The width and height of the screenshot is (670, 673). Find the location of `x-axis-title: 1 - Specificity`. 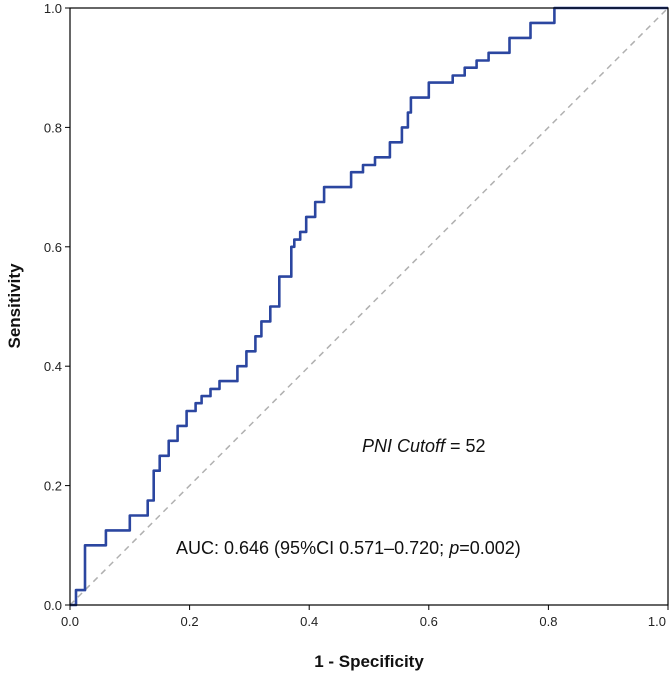

x-axis-title: 1 - Specificity is located at coordinates (369, 661).